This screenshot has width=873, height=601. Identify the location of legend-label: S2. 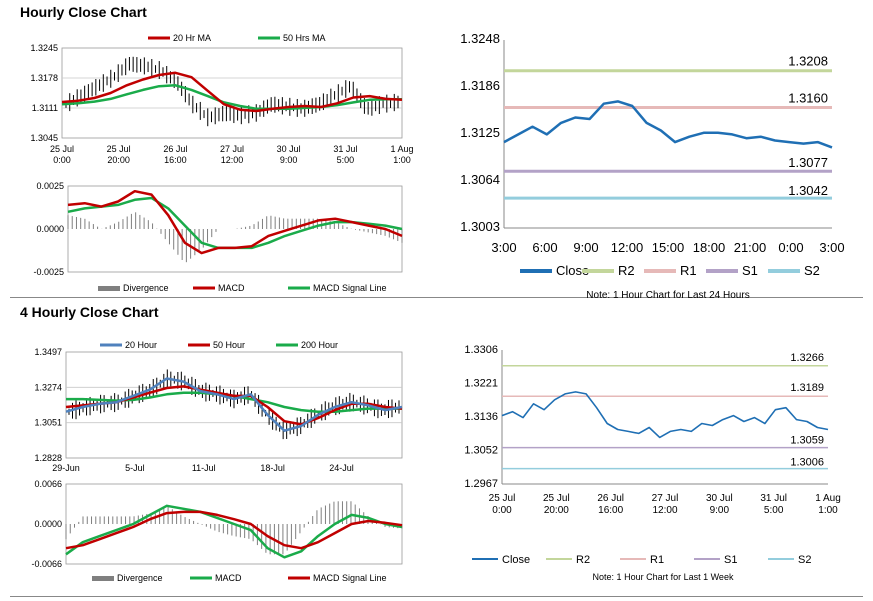
(804, 560).